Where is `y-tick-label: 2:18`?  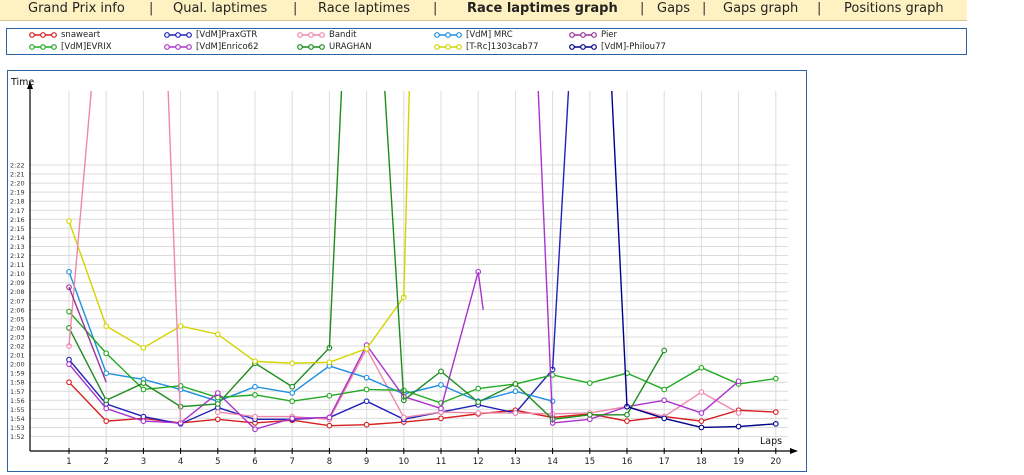
y-tick-label: 2:18 is located at coordinates (17, 202).